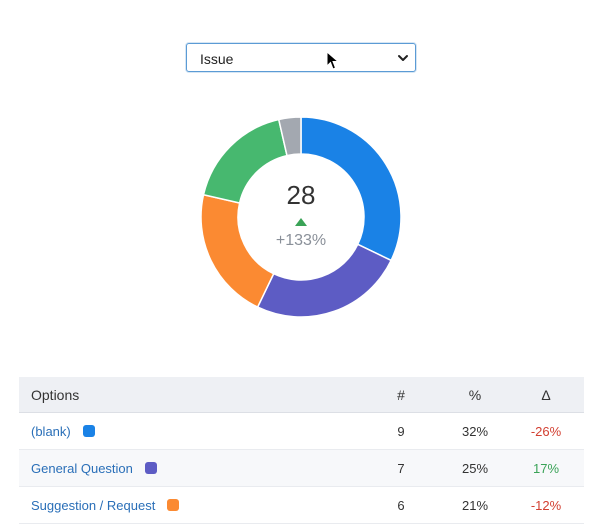  I want to click on chevron-down-icon, so click(403, 58).